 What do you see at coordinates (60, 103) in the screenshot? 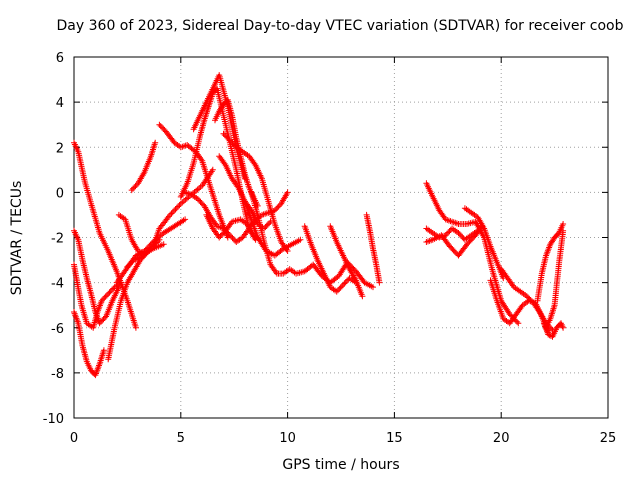
I see `y-tick-label: 4` at bounding box center [60, 103].